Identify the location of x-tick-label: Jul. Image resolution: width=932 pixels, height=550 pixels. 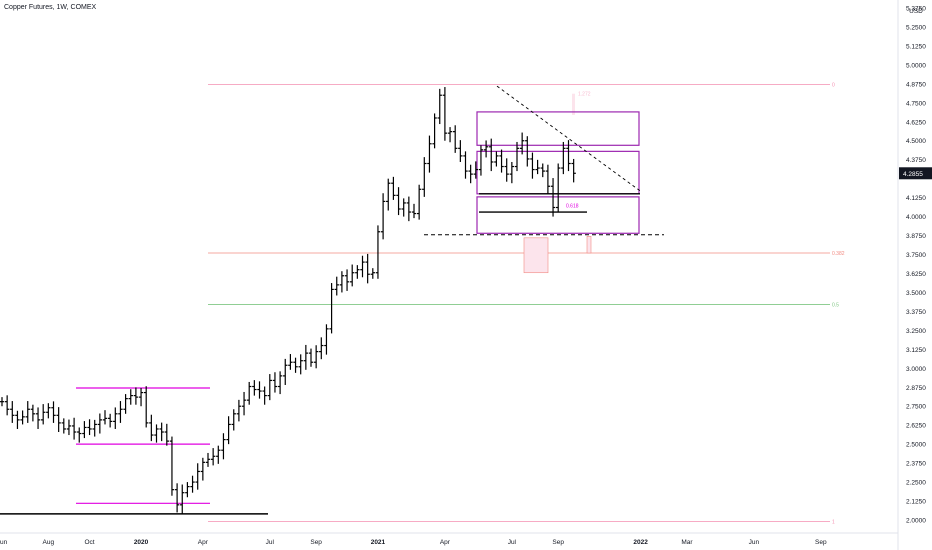
(270, 542).